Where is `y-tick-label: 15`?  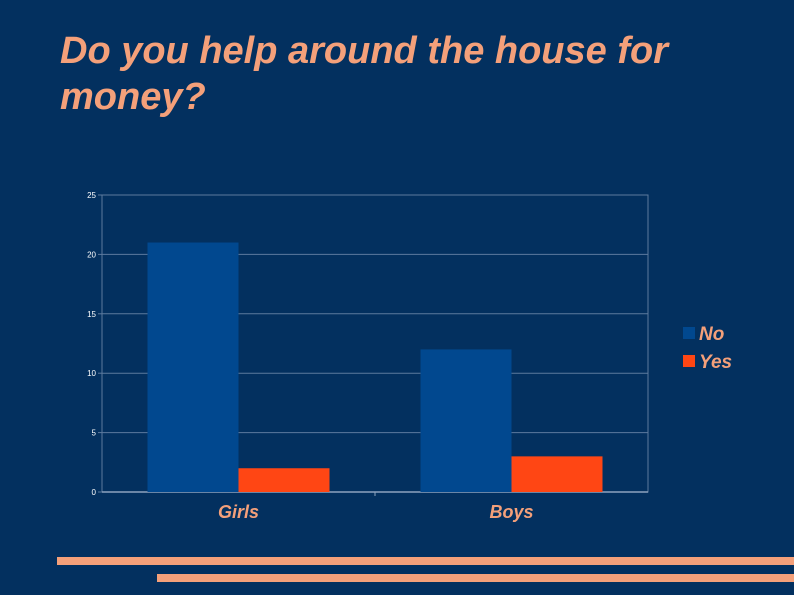
y-tick-label: 15 is located at coordinates (91, 314).